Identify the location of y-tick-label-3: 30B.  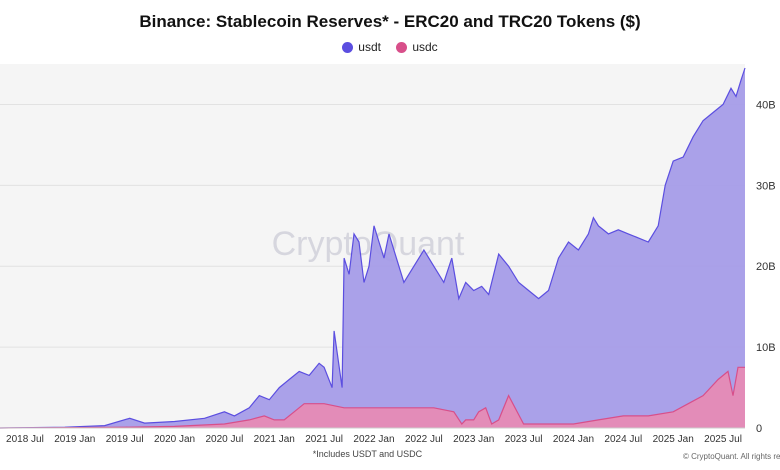
(766, 186).